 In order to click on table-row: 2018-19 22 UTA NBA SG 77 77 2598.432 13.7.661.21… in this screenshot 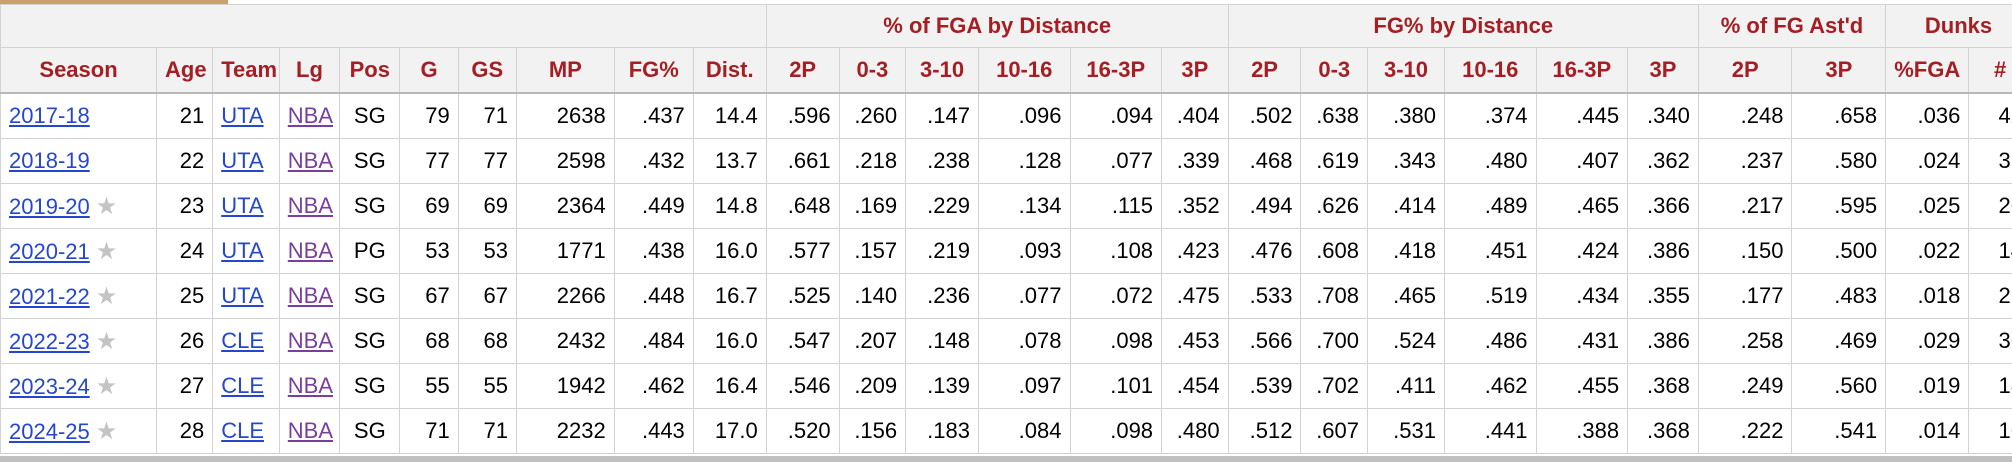, I will do `click(1006, 161)`.